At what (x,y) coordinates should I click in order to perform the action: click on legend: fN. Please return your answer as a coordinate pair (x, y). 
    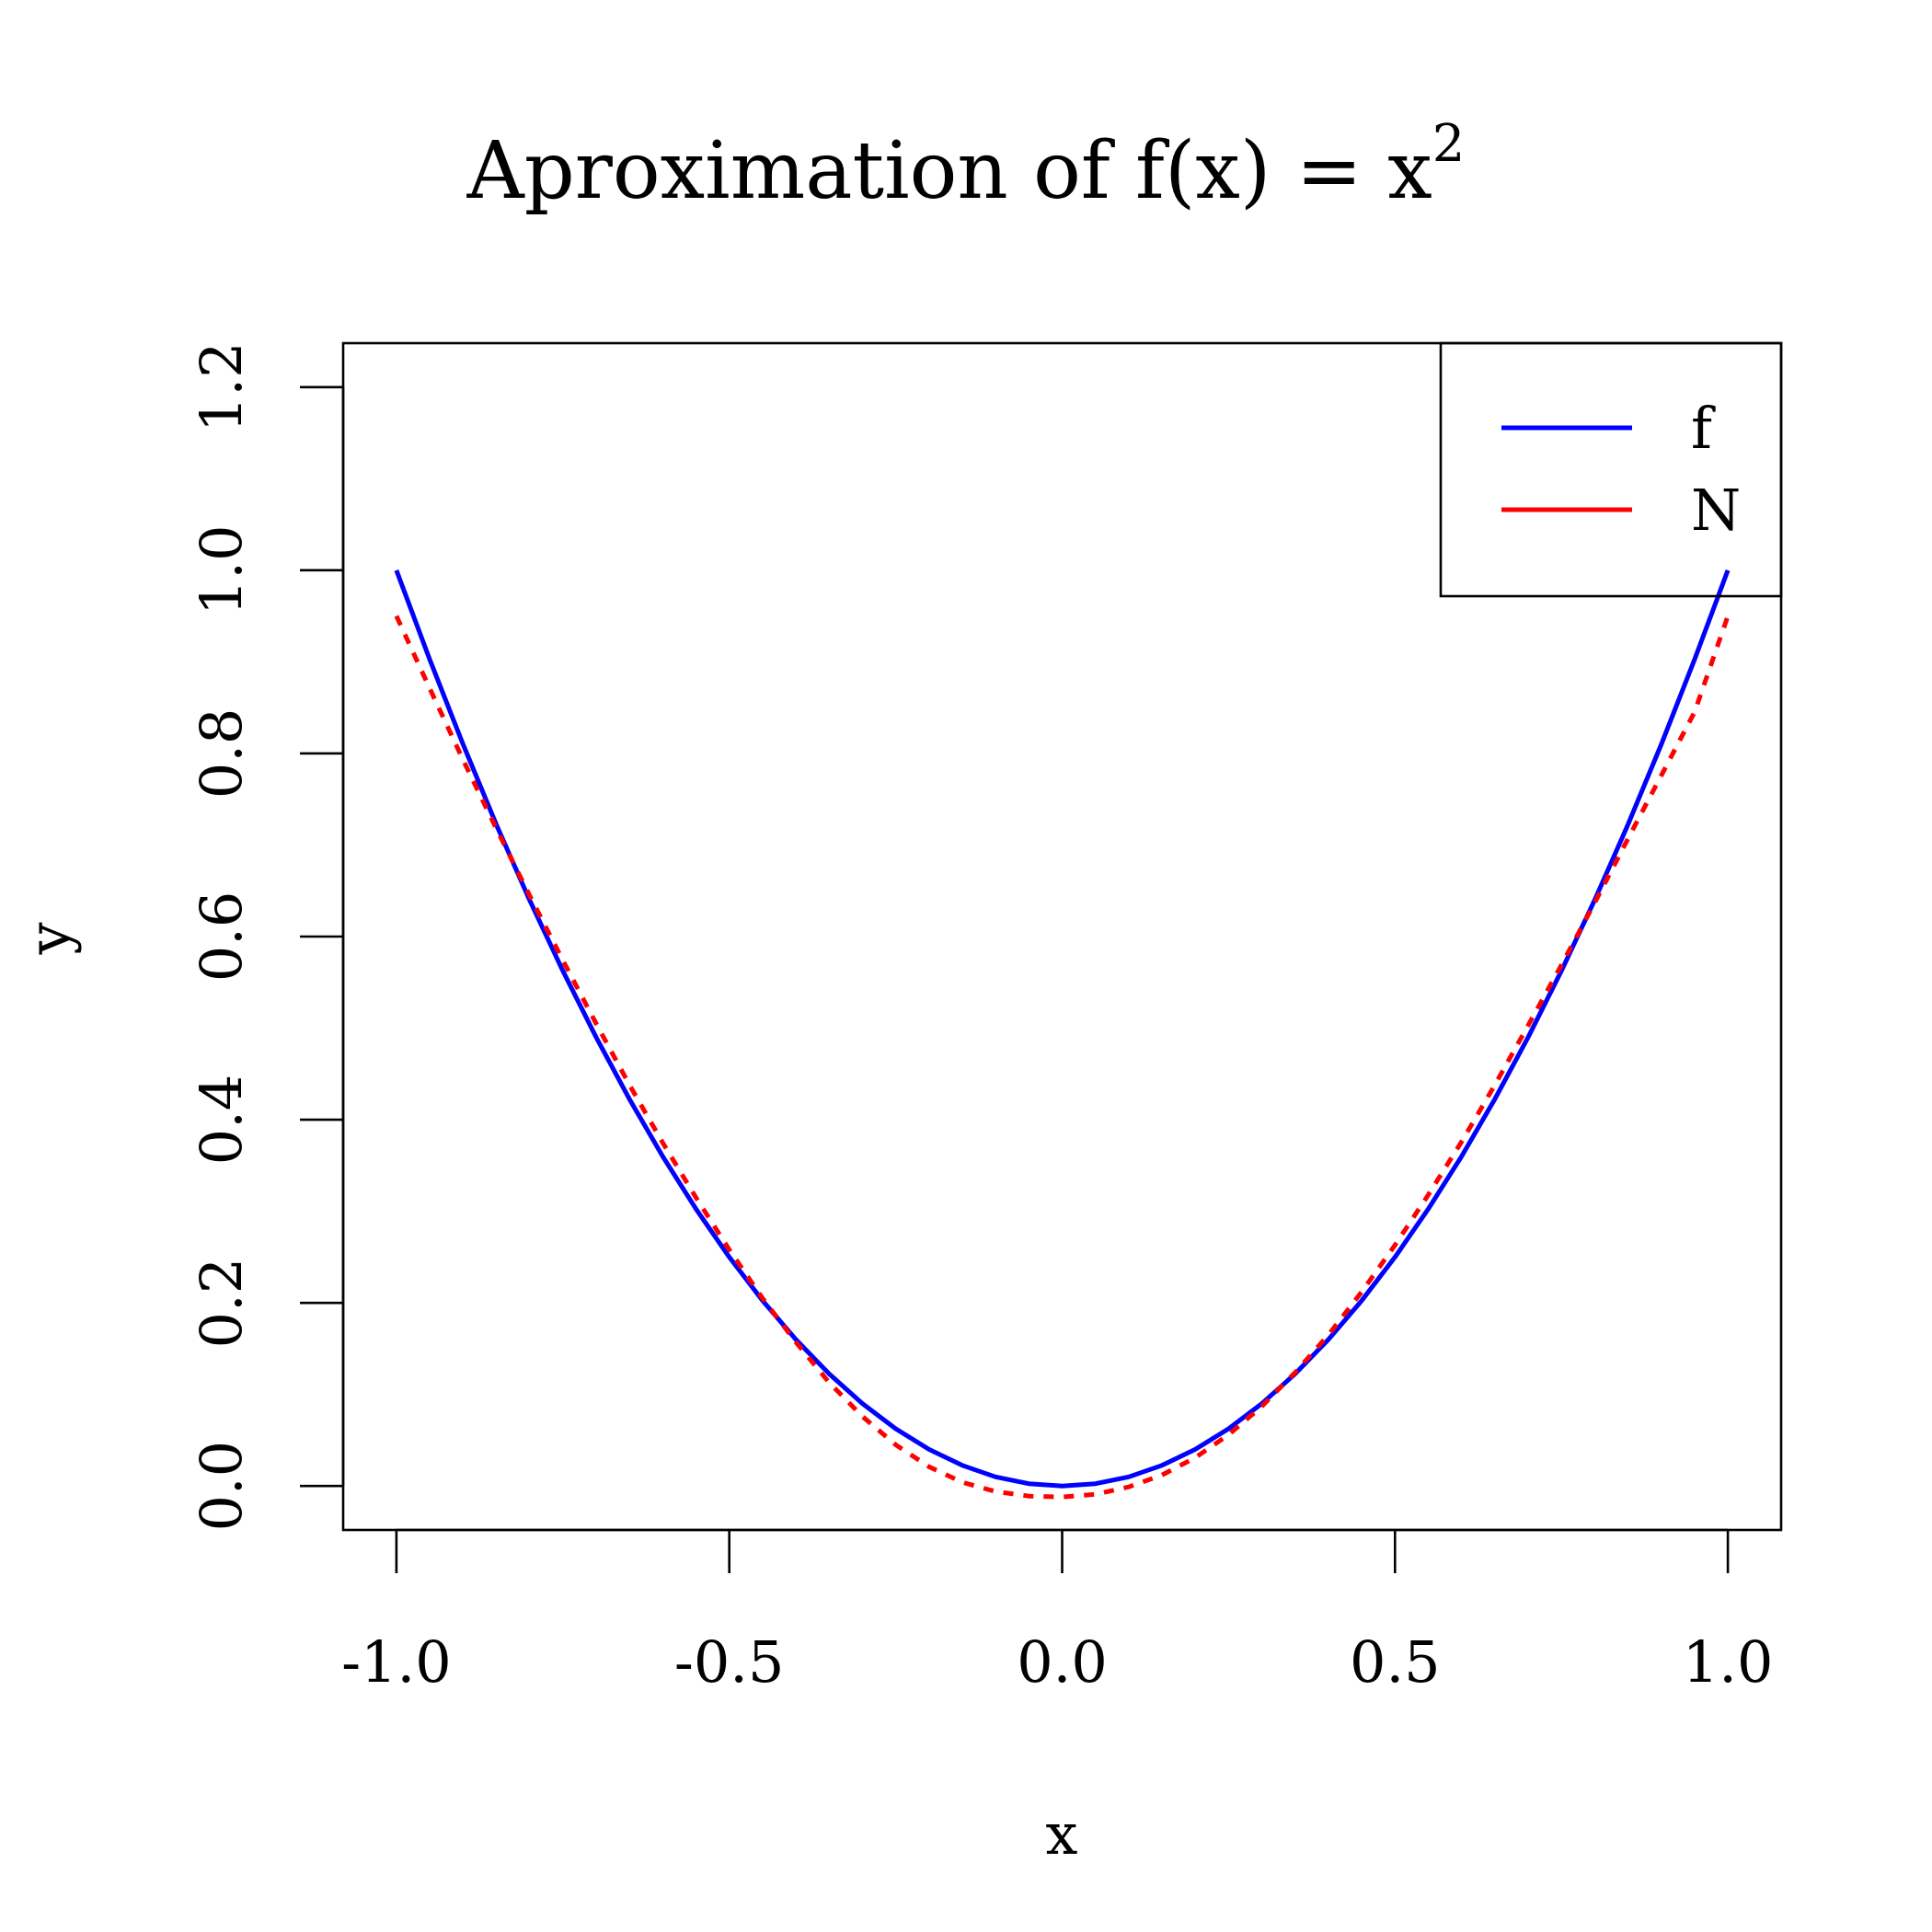
    Looking at the image, I should click on (1611, 469).